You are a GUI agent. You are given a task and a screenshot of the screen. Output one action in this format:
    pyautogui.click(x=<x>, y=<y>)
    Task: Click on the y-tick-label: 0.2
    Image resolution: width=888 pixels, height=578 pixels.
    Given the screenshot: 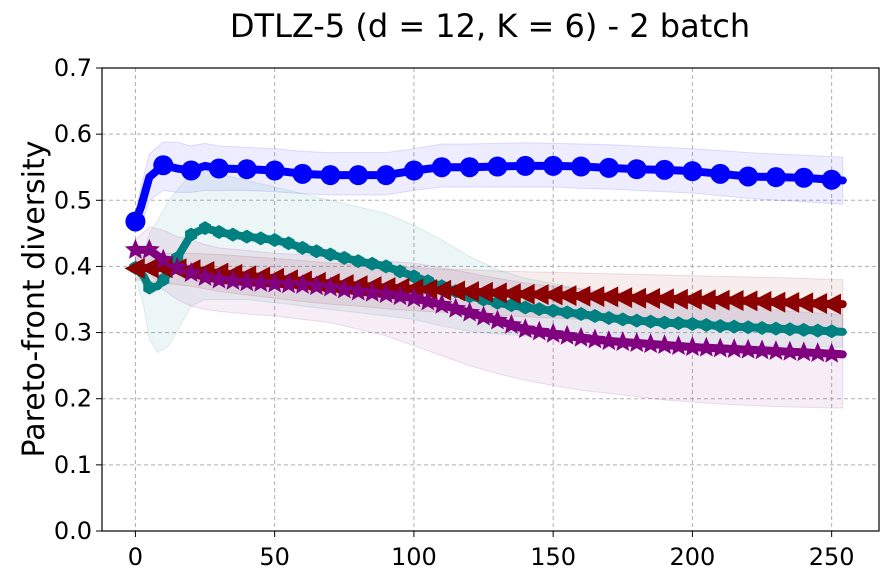 What is the action you would take?
    pyautogui.click(x=73, y=399)
    